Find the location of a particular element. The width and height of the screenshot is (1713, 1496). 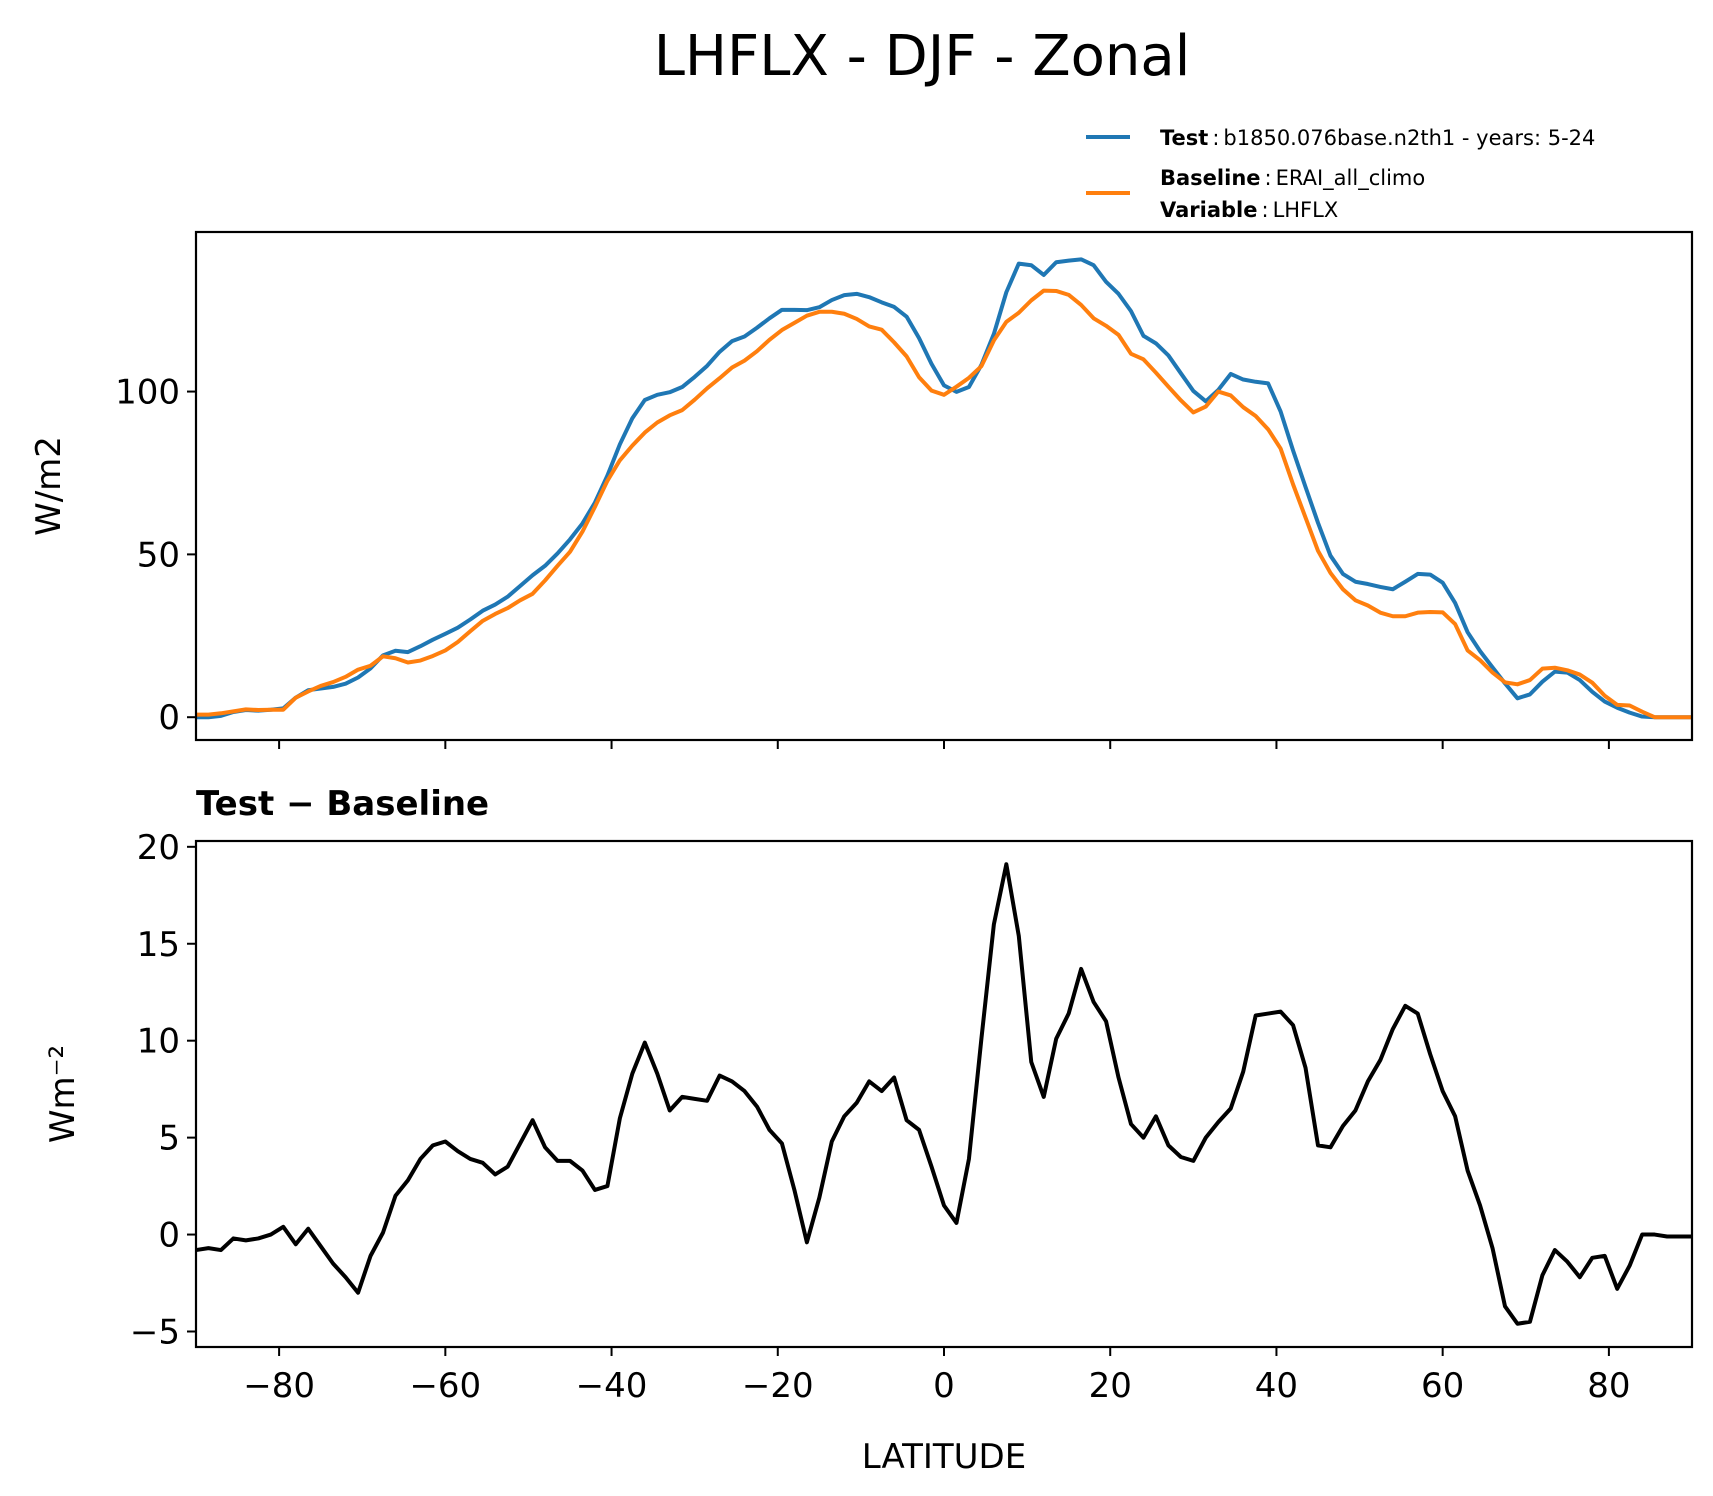

bottom-x-ticks: −80 −60 −40 −20 0 20 40 60 80 is located at coordinates (937, 1376).